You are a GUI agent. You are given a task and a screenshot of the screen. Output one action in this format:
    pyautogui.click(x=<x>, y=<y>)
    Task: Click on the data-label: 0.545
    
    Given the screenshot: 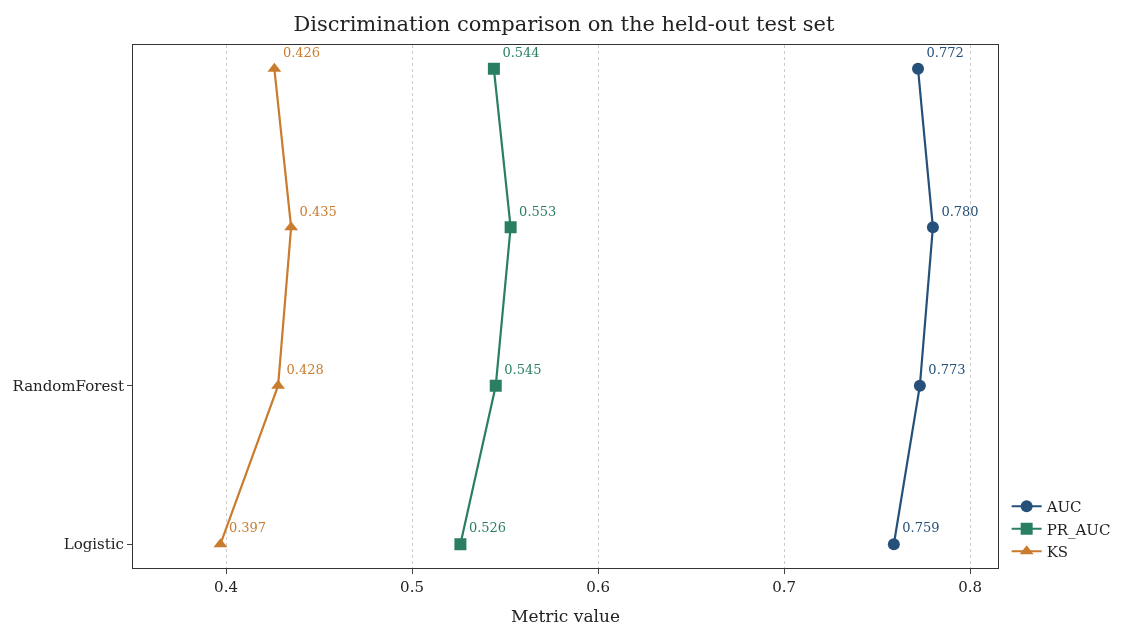 What is the action you would take?
    pyautogui.click(x=523, y=369)
    